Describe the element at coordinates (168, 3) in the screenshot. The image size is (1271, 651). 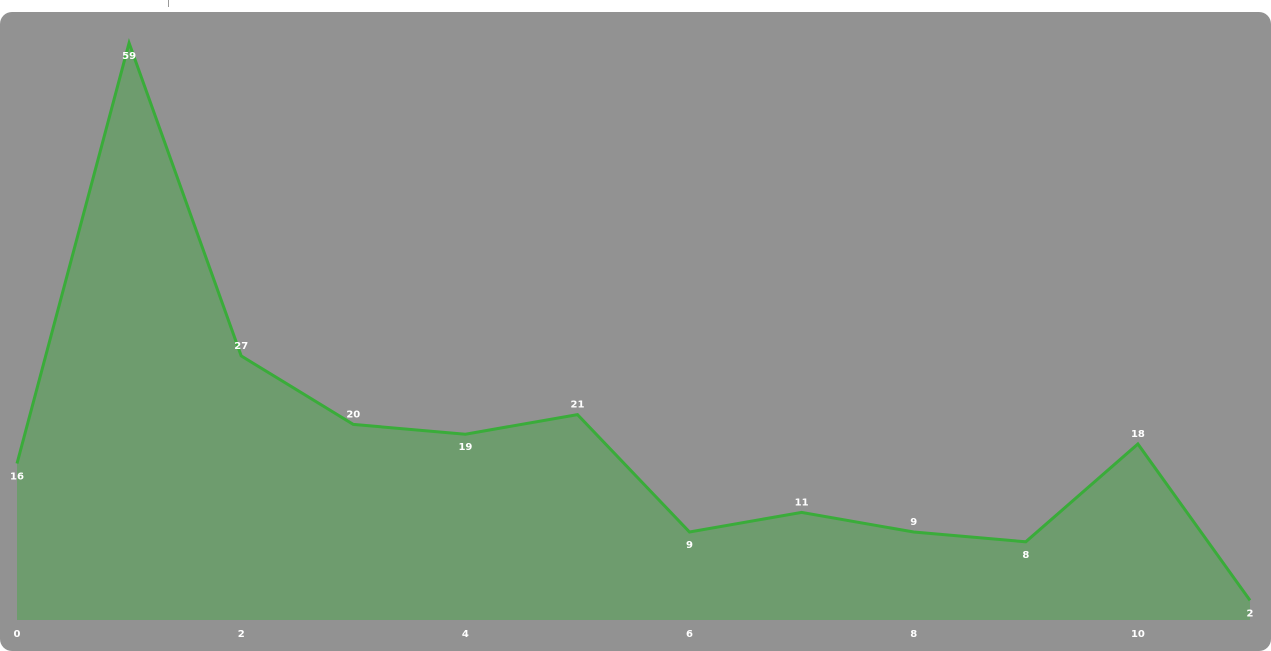
I see `top-tick-mark` at that location.